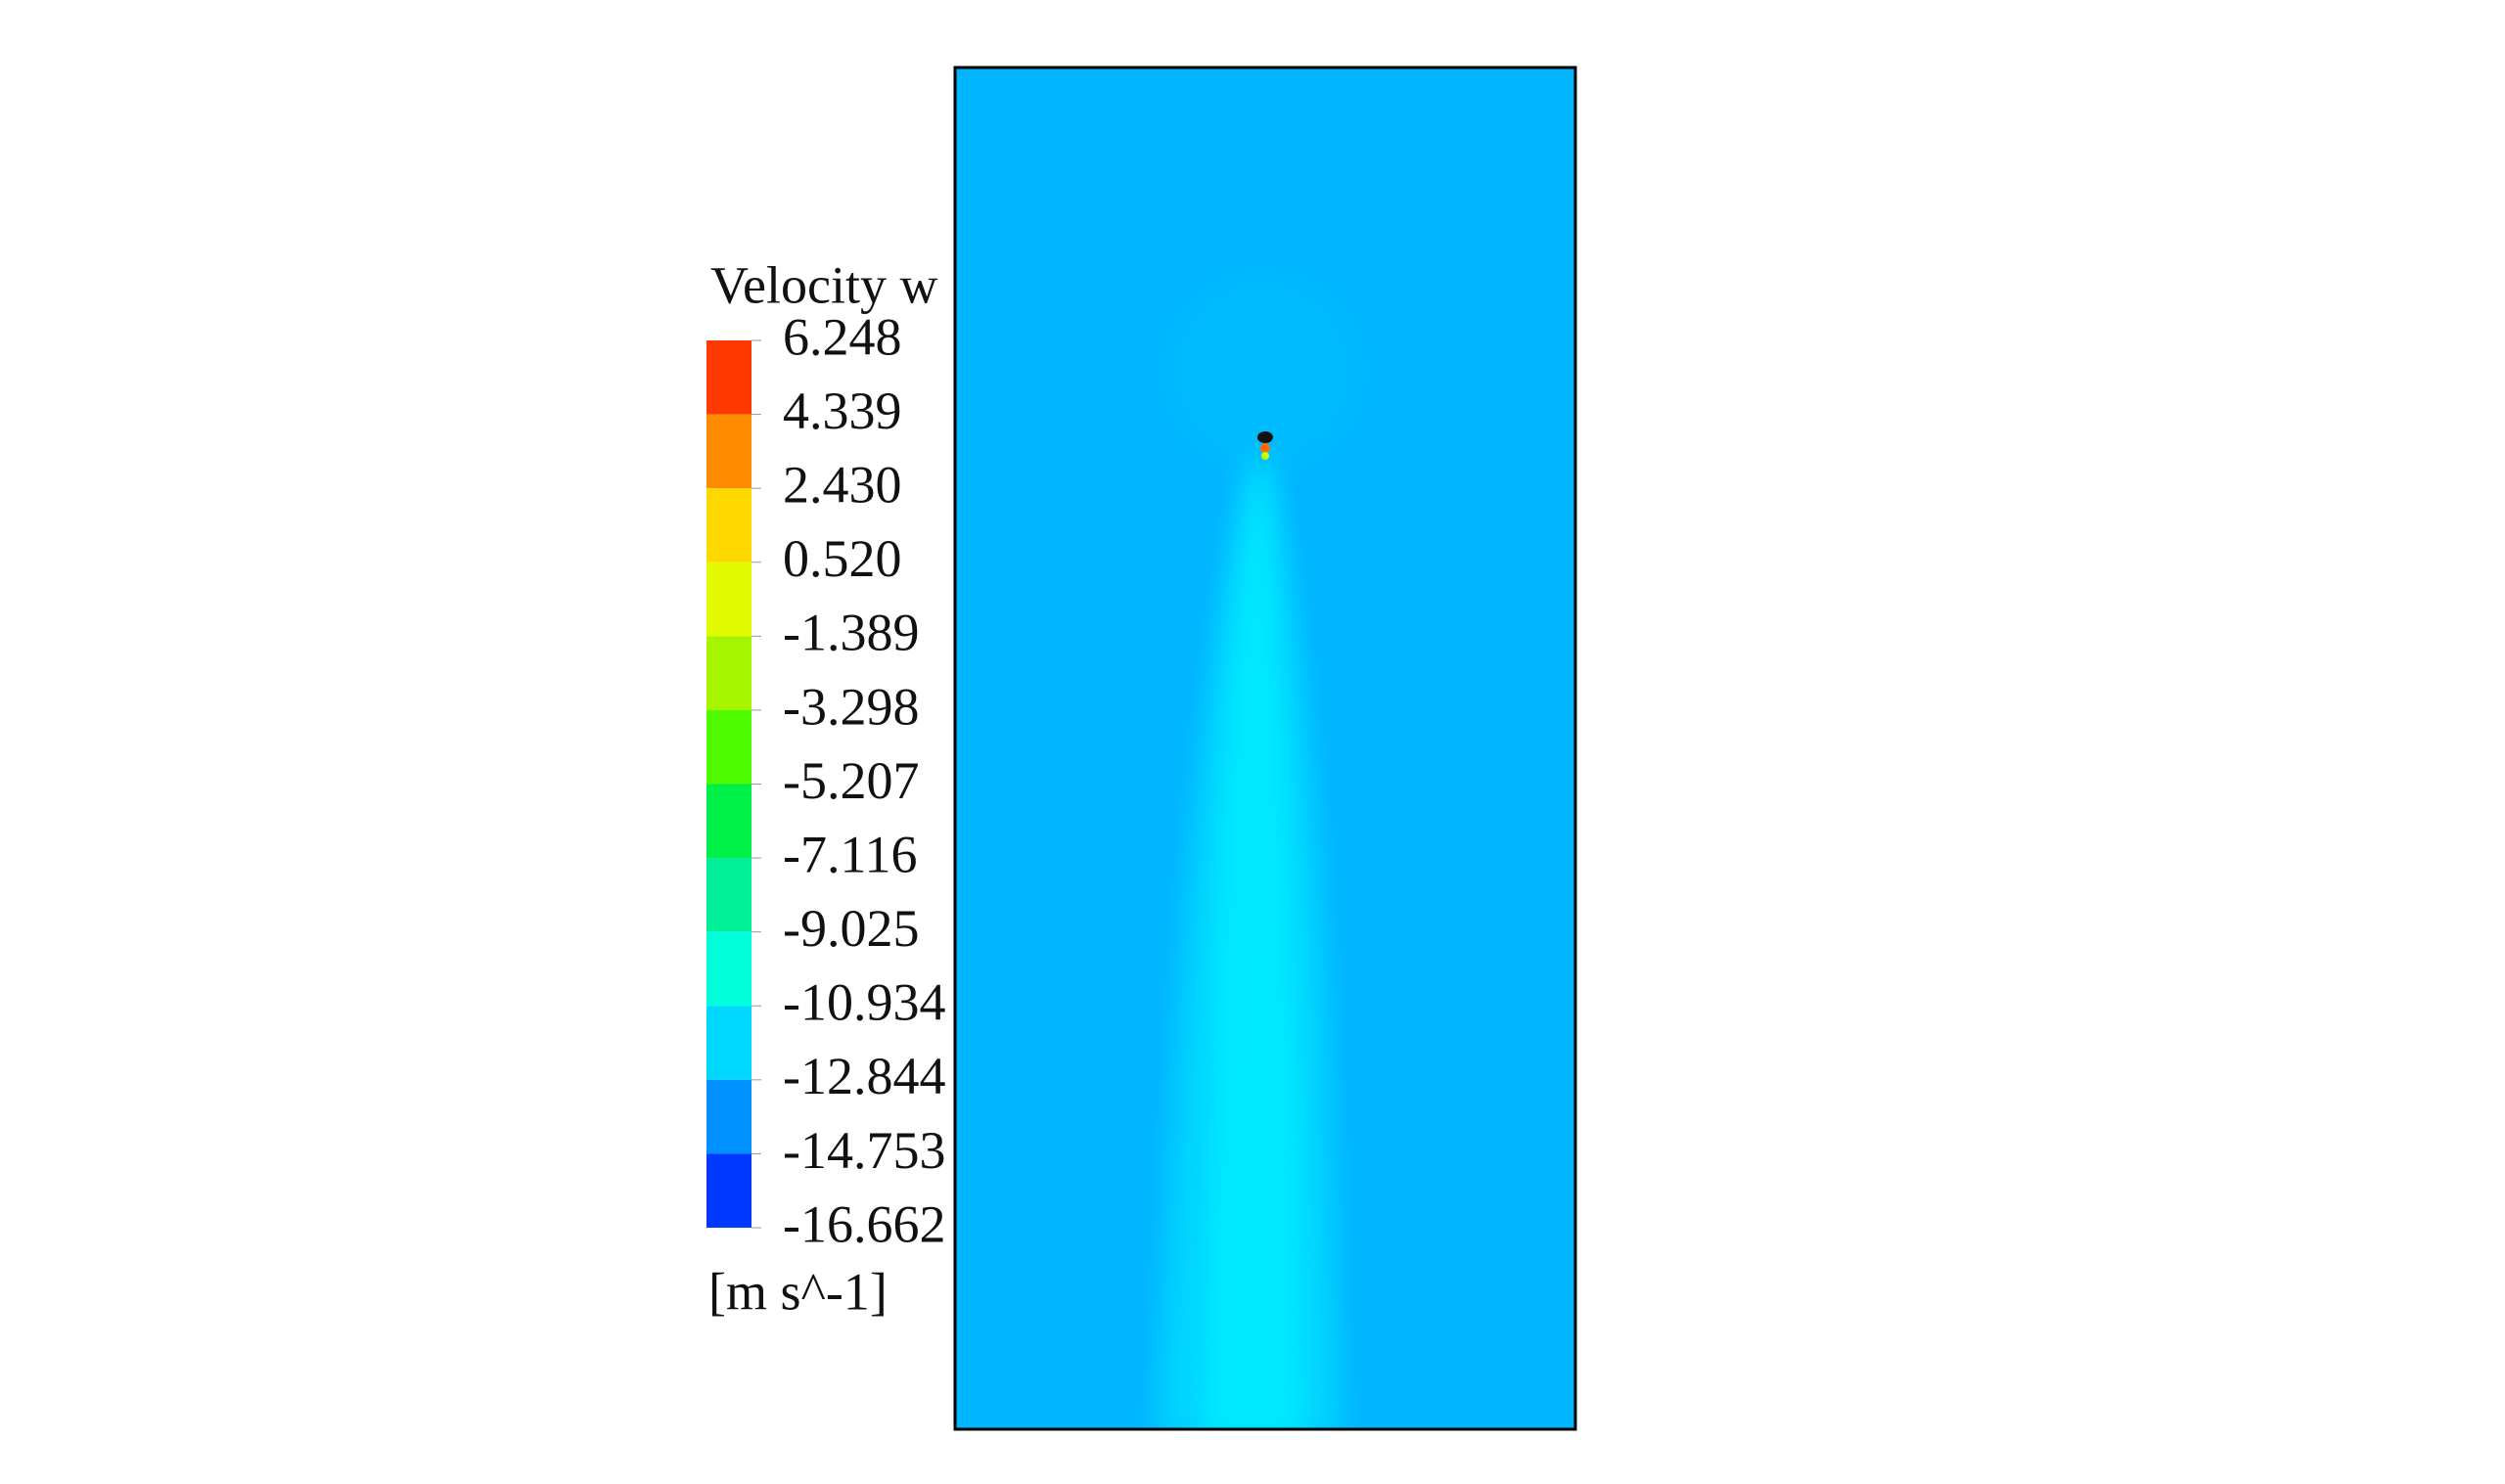 The image size is (2505, 1484). Describe the element at coordinates (1265, 448) in the screenshot. I see `source-hot` at that location.